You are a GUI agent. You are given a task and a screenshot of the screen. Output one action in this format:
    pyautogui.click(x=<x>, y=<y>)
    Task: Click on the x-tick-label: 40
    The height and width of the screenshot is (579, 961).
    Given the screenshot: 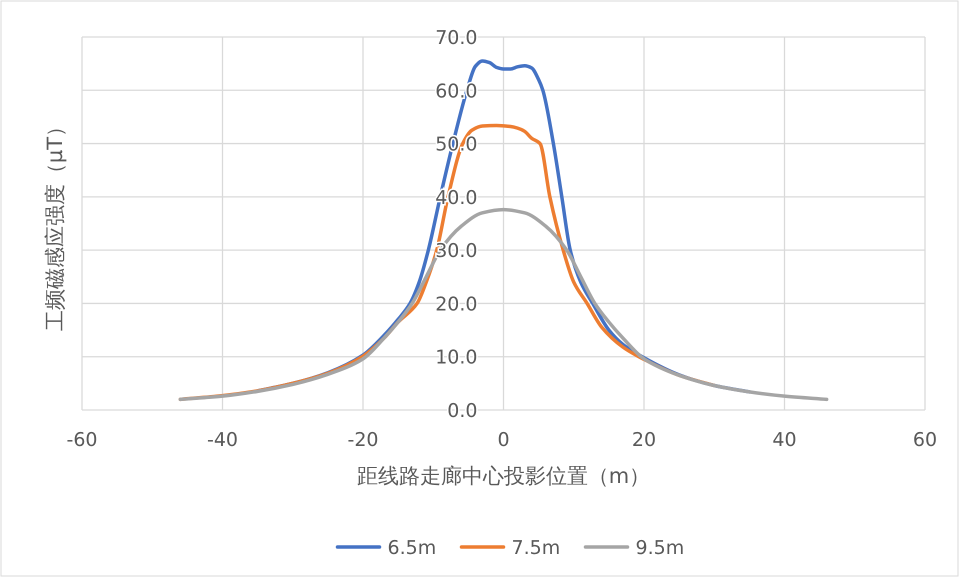 What is the action you would take?
    pyautogui.click(x=784, y=440)
    